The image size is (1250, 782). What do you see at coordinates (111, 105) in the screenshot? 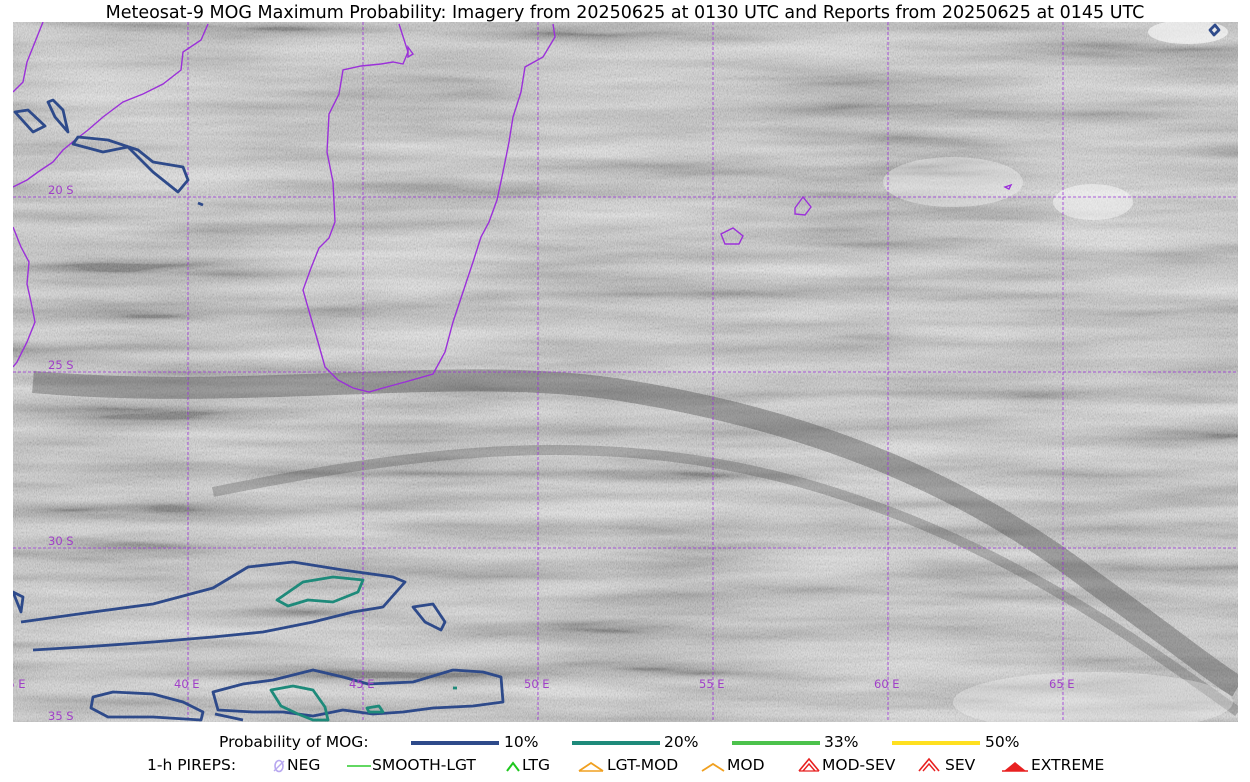
I see `africa-coastline` at bounding box center [111, 105].